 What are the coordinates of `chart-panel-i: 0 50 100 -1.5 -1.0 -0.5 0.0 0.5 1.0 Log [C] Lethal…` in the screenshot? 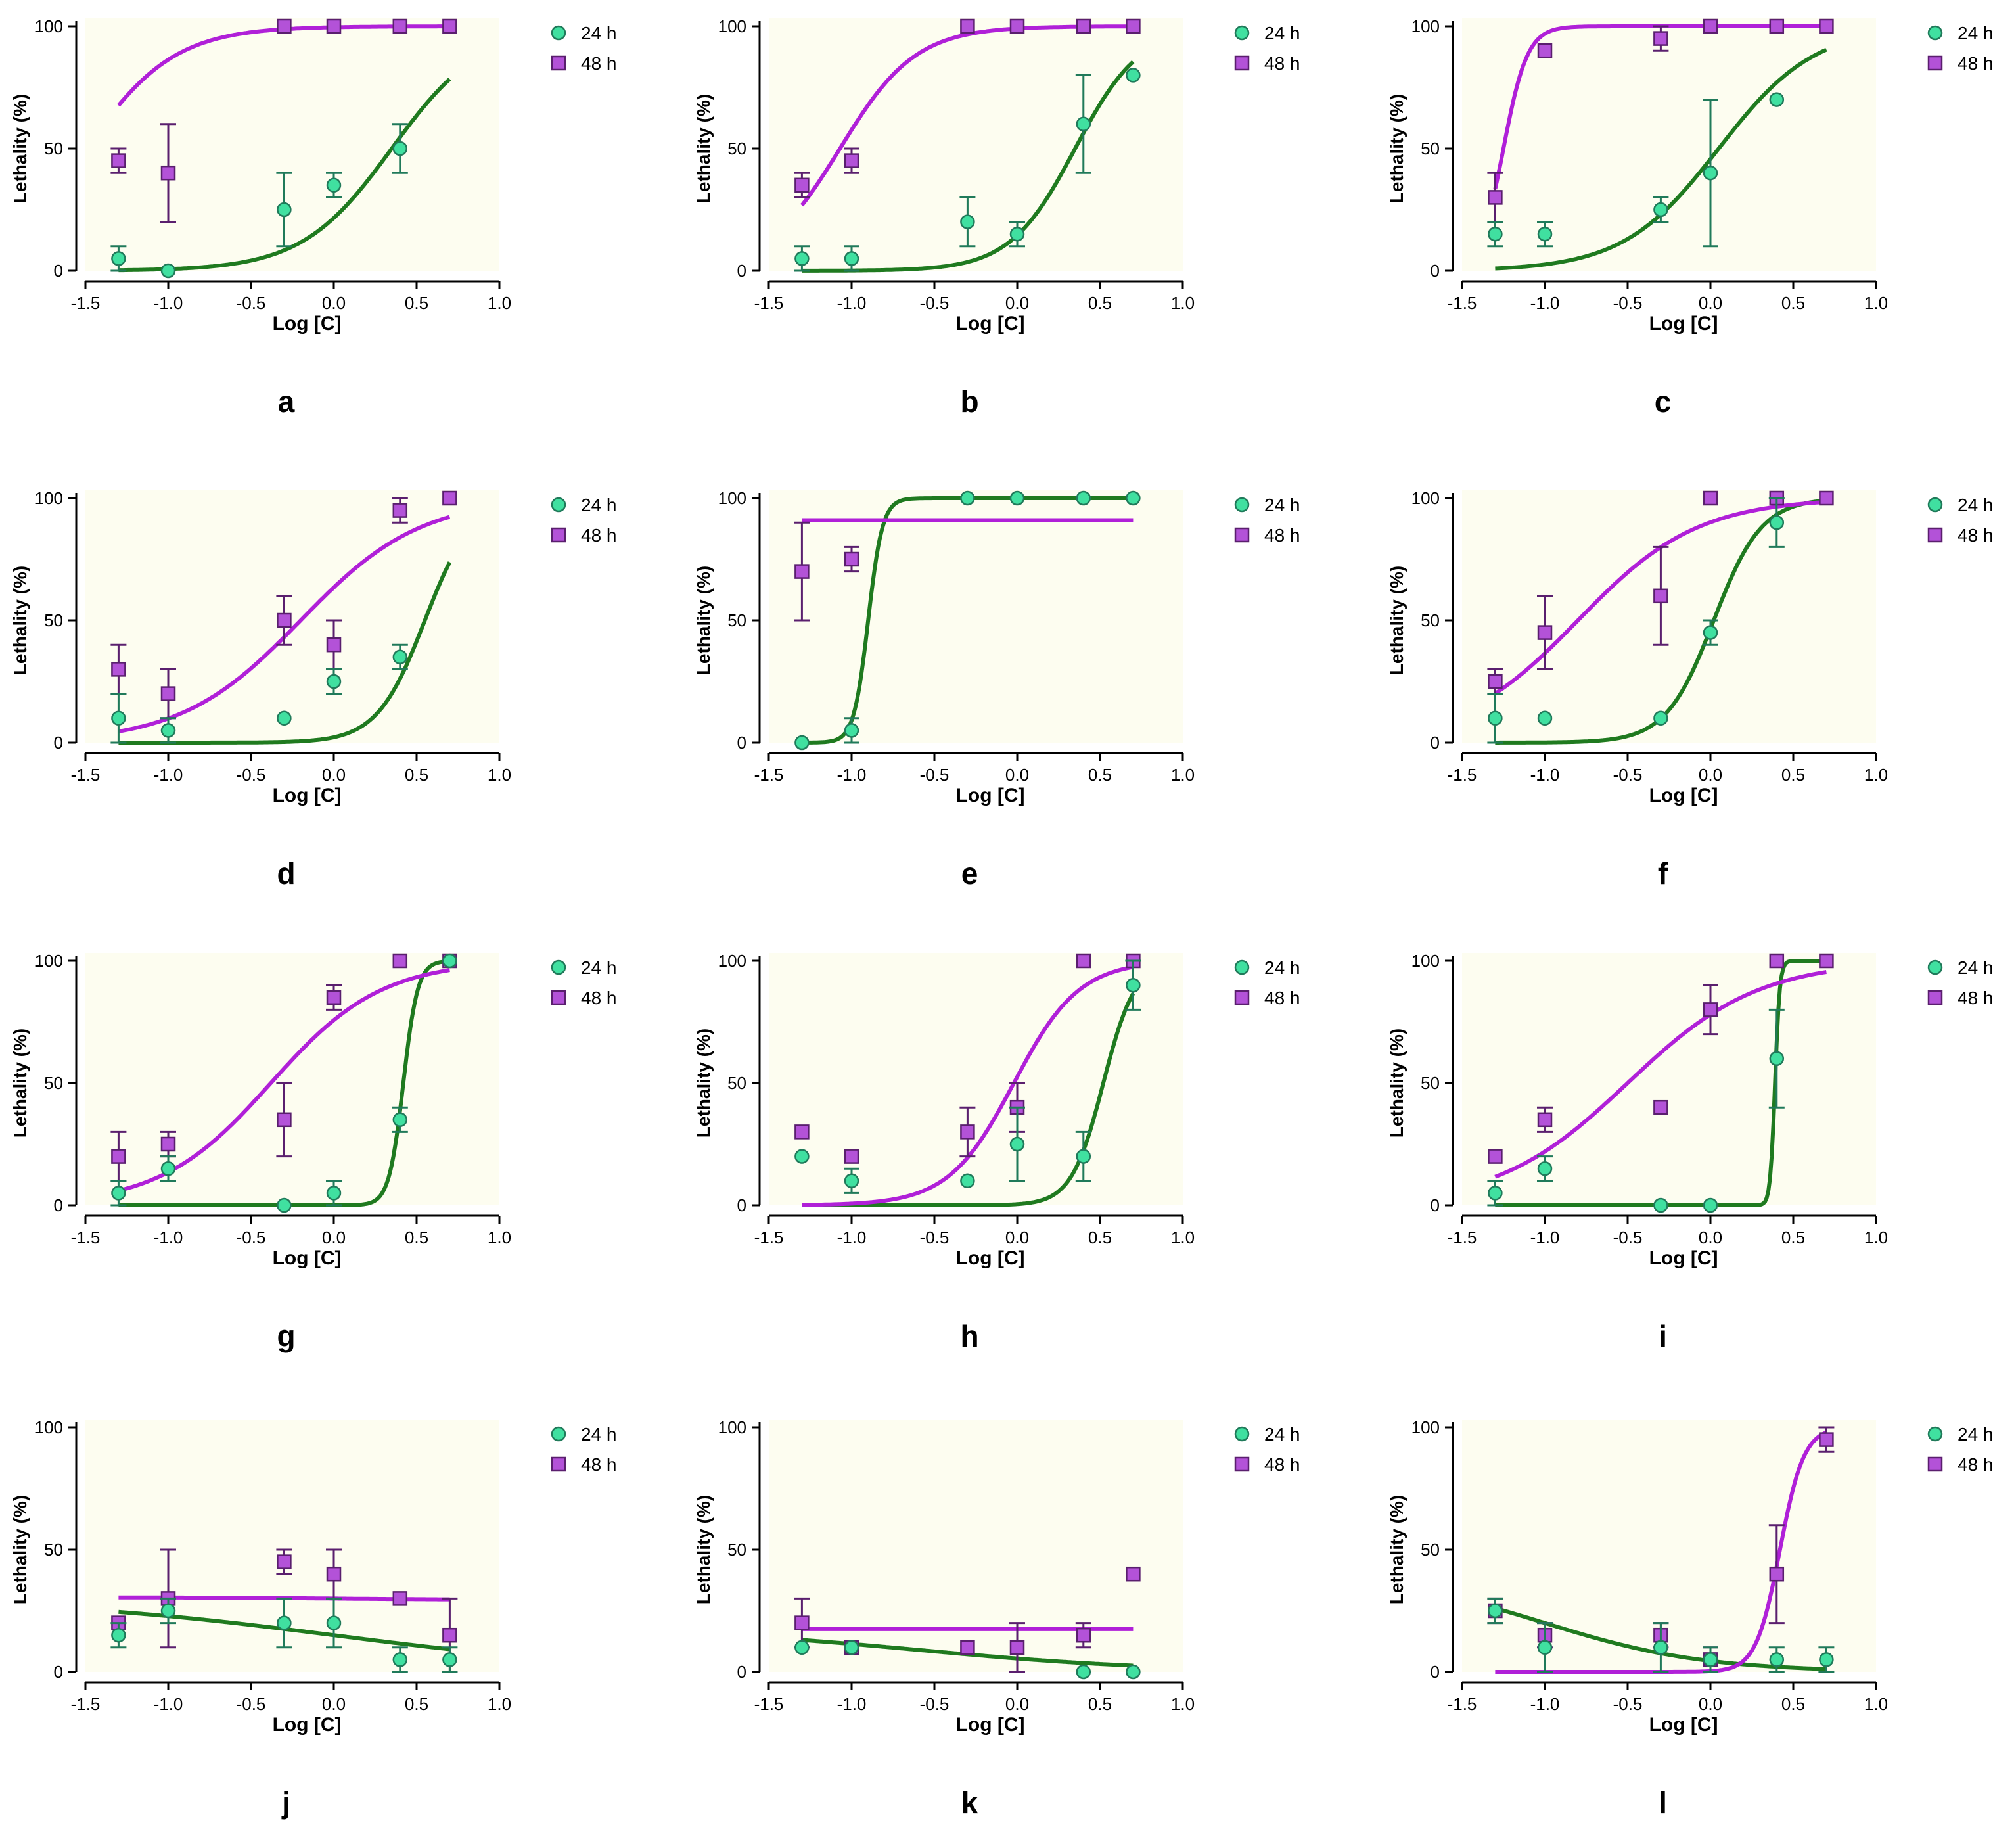 It's located at (1690, 1152).